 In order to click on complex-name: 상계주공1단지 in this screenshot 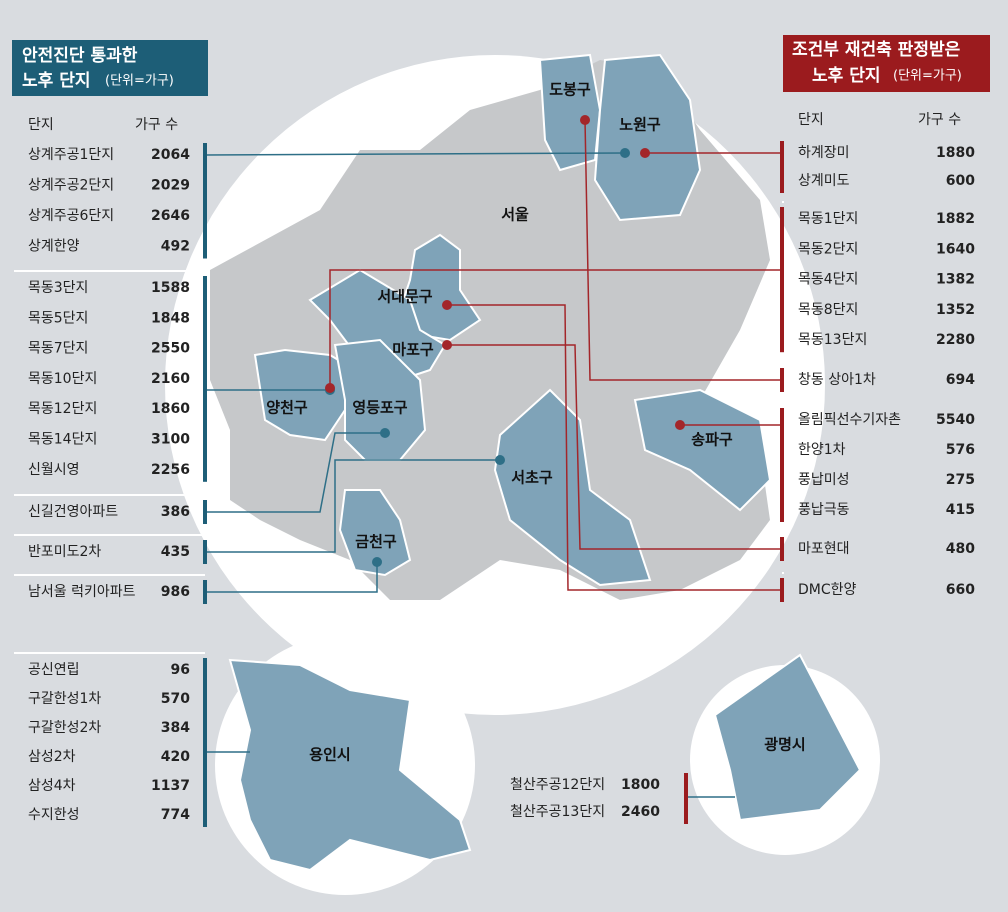, I will do `click(71, 155)`.